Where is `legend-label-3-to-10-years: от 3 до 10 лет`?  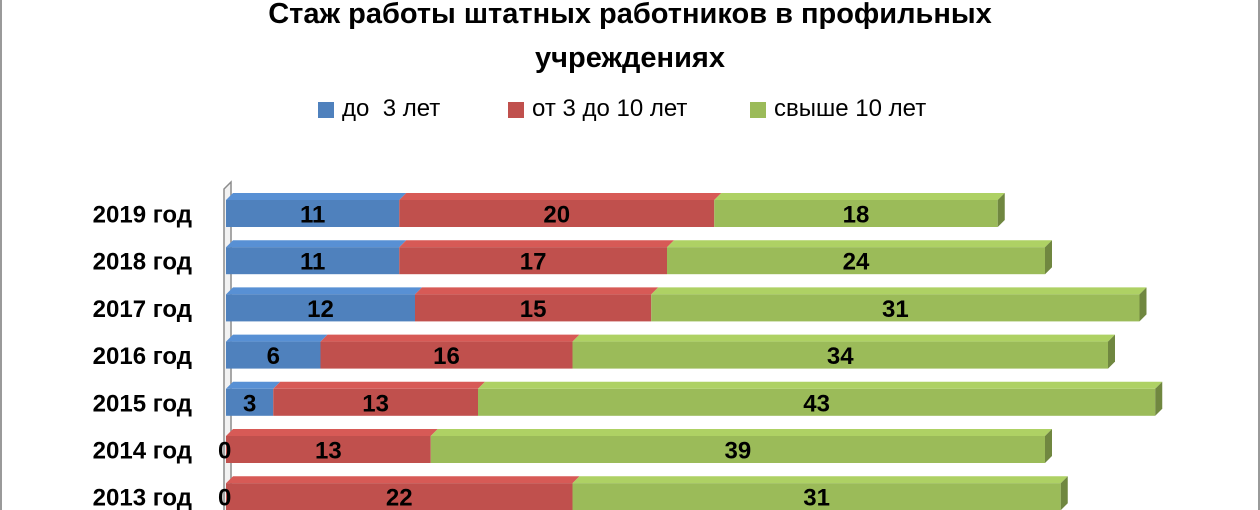 legend-label-3-to-10-years: от 3 до 10 лет is located at coordinates (610, 108).